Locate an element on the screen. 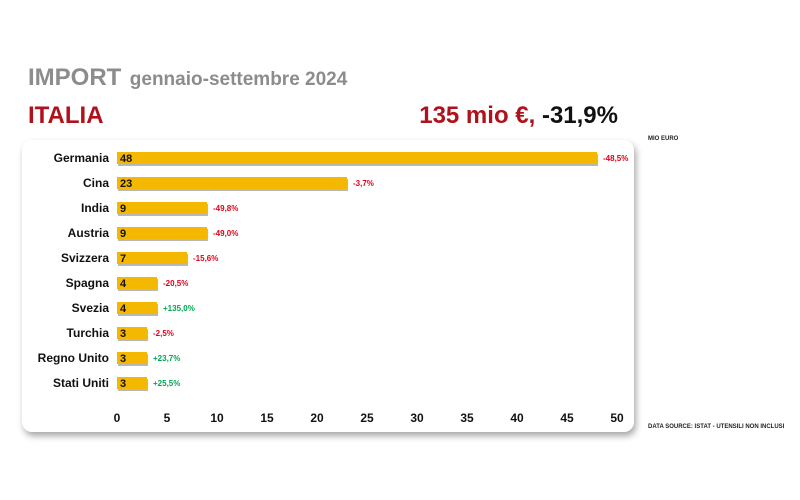  title-period: gennaio-settembre 2024 is located at coordinates (238, 79).